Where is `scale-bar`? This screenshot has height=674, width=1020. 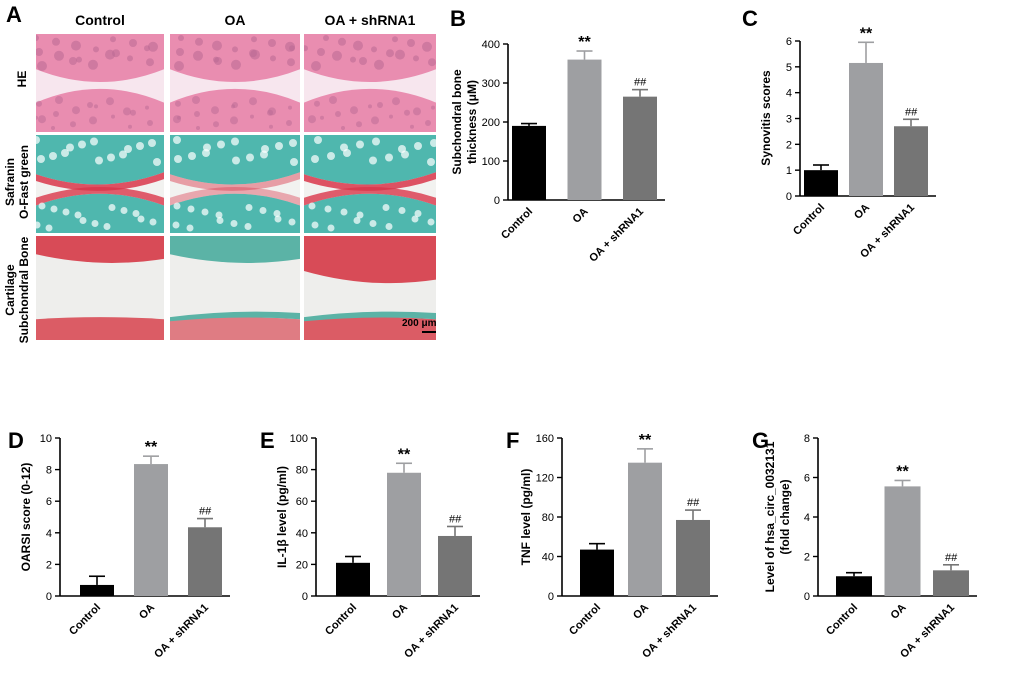
scale-bar is located at coordinates (429, 332).